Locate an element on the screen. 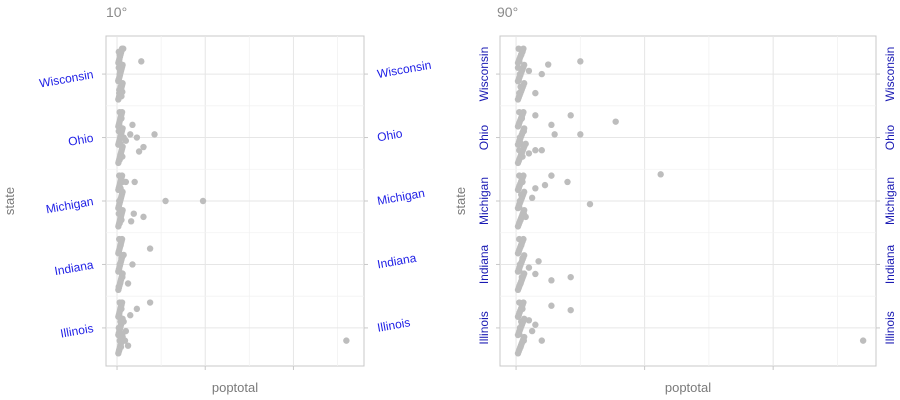 The image size is (900, 400). panel-title: 10° is located at coordinates (116, 12).